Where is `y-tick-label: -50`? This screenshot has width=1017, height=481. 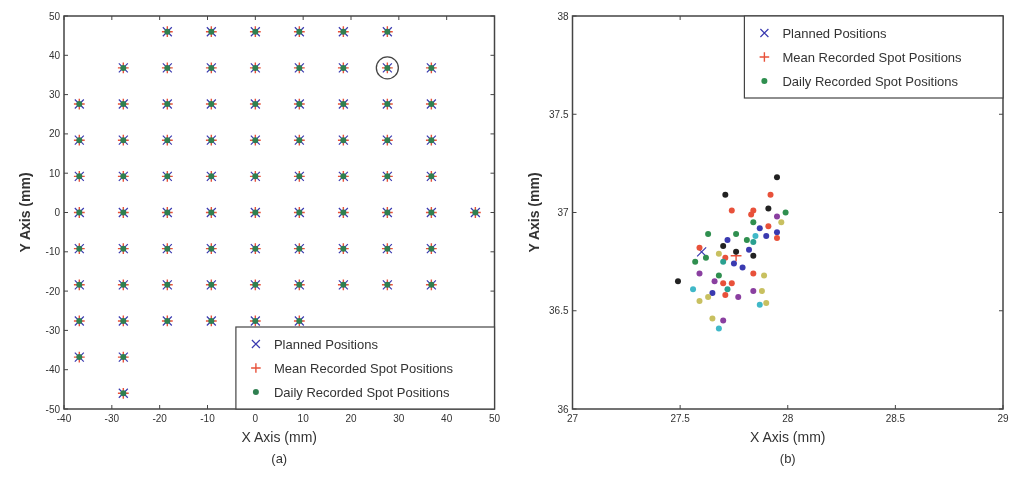 y-tick-label: -50 is located at coordinates (53, 409).